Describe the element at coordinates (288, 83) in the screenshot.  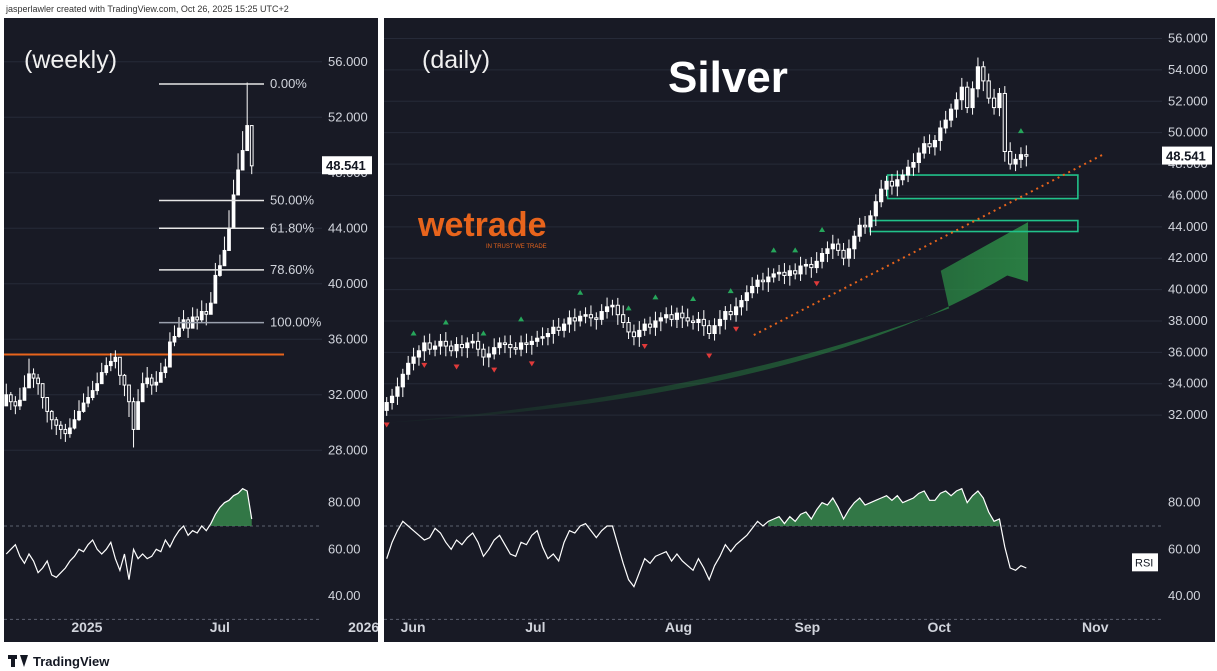
I see `fibonacci-level-label: 0.00%` at that location.